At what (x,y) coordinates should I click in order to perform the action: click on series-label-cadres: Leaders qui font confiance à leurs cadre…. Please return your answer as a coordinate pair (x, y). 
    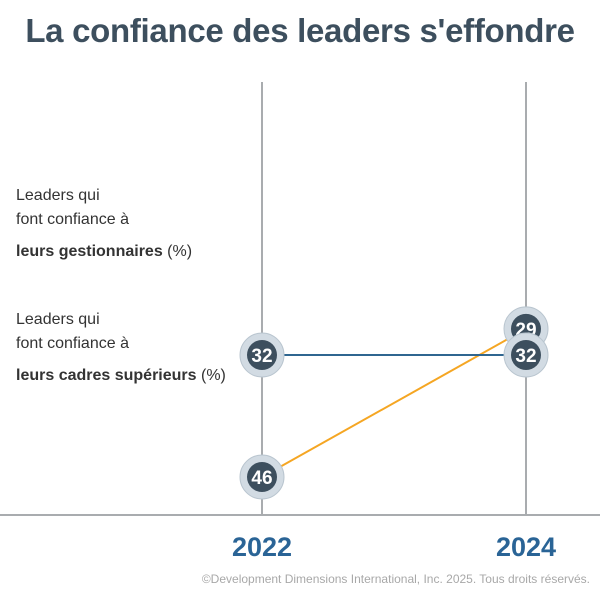
    Looking at the image, I should click on (121, 348).